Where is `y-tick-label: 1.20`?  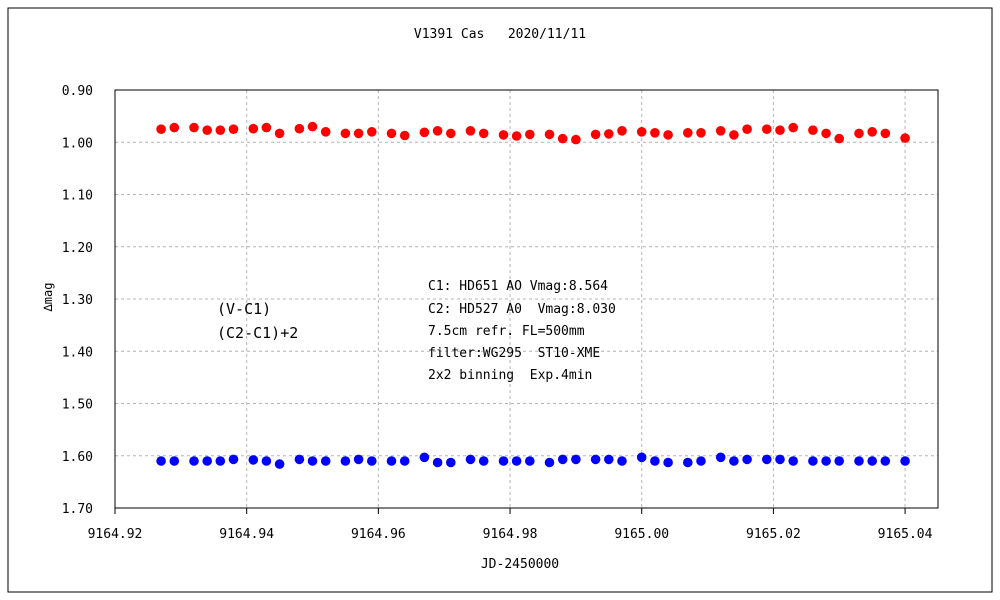
y-tick-label: 1.20 is located at coordinates (77, 248).